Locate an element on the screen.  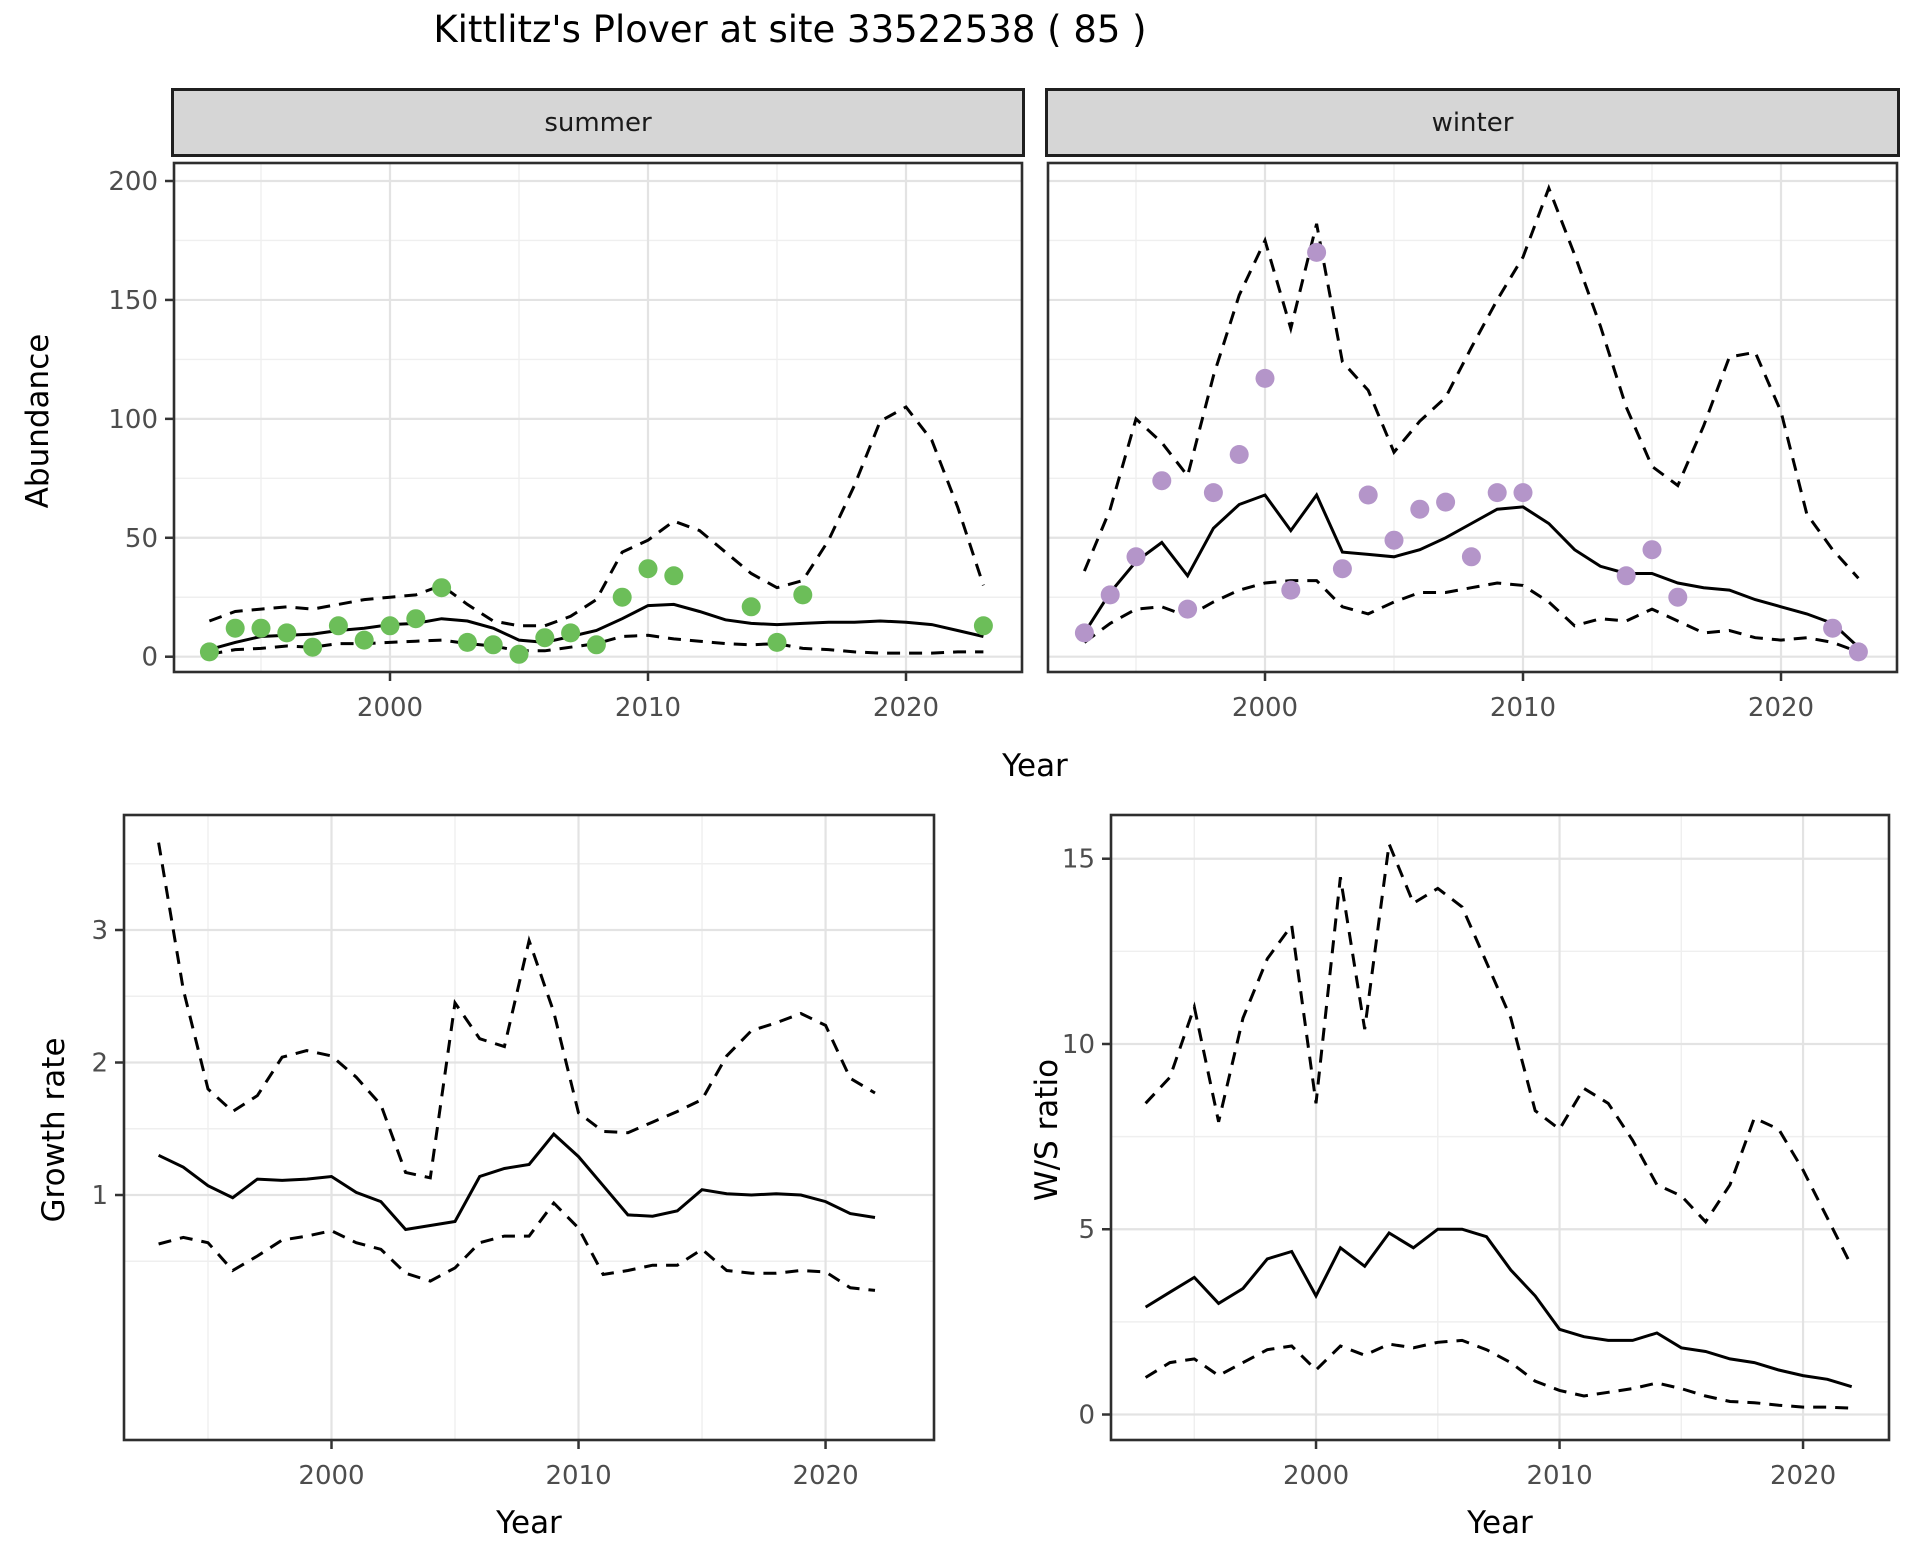
facet-strip-winter: winter is located at coordinates (1472, 122).